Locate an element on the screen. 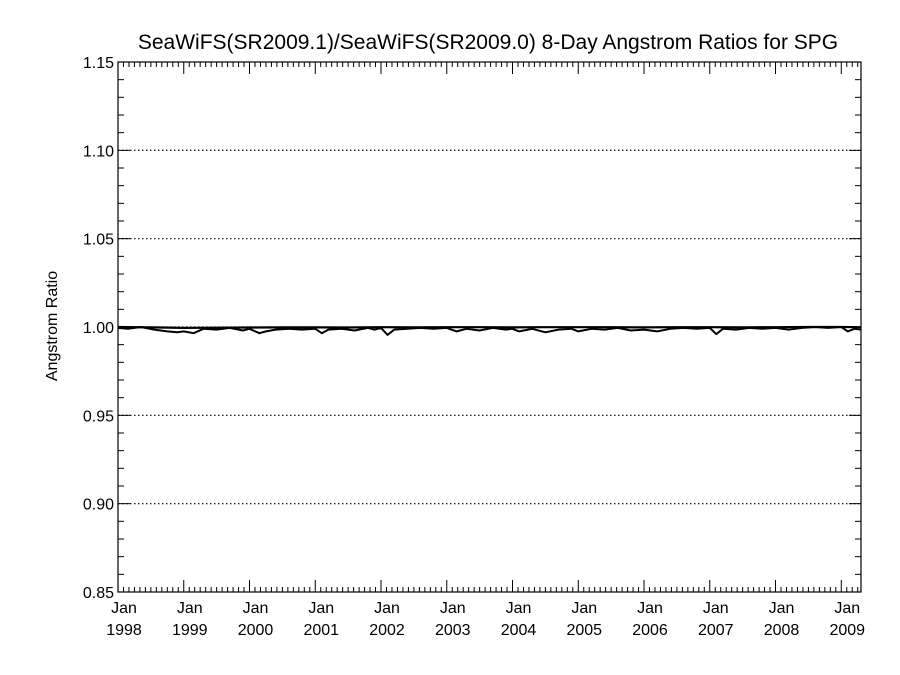  y-tick-label: 0.95 is located at coordinates (98, 416).